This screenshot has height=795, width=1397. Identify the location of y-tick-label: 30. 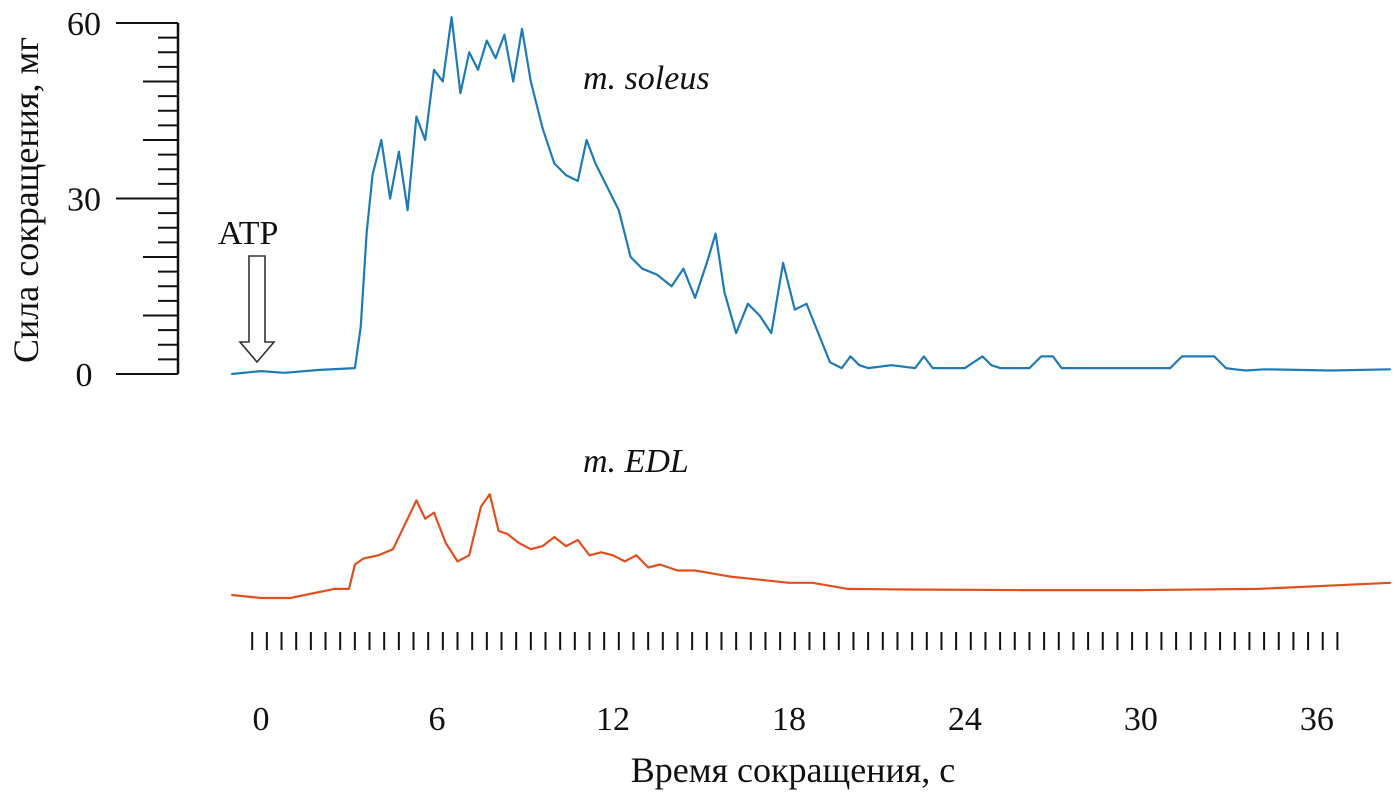
(84, 200).